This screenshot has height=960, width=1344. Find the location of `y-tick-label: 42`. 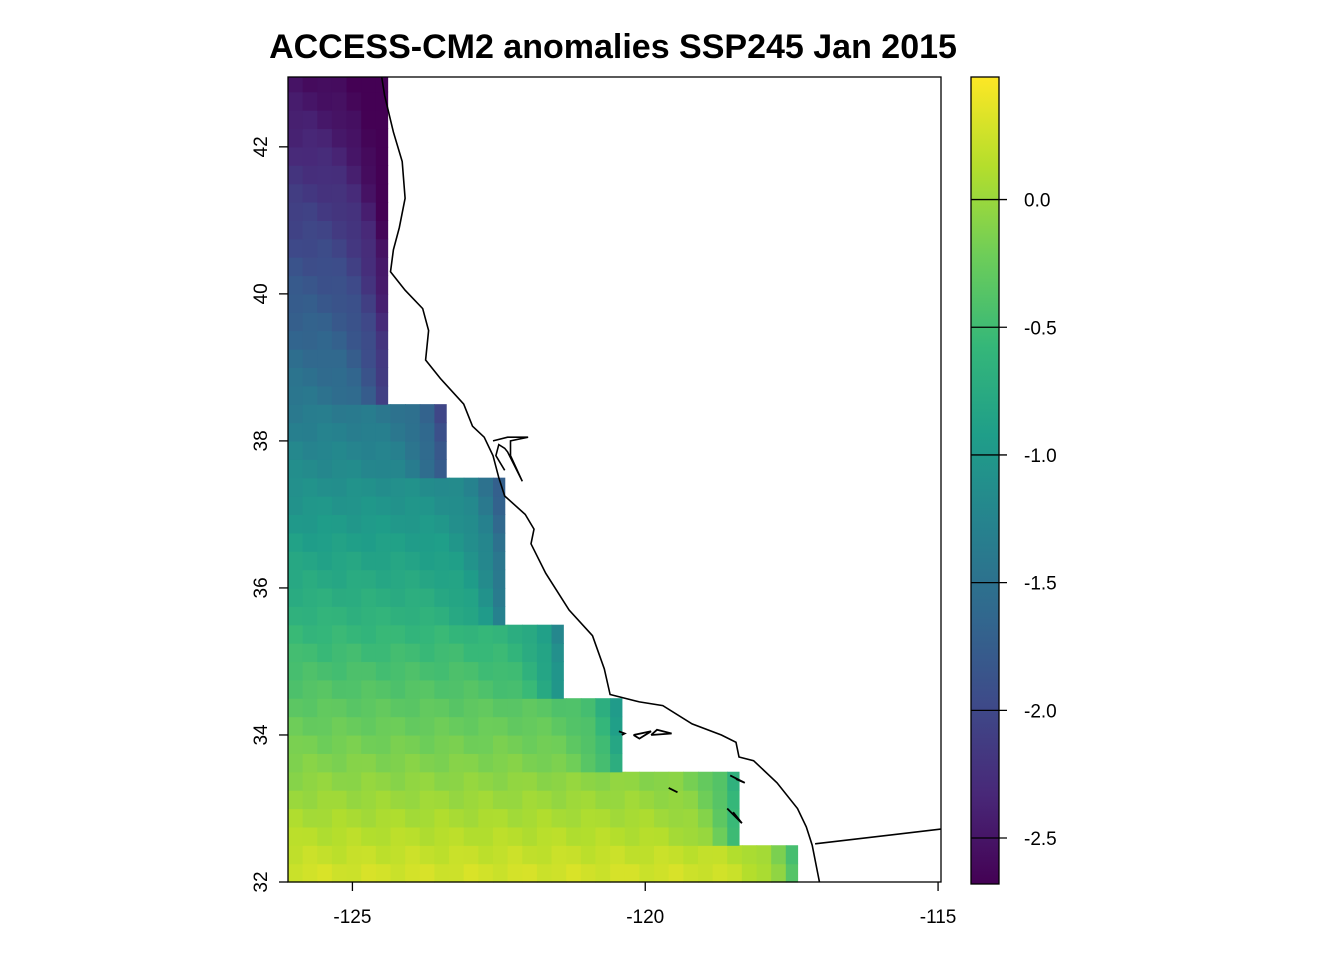

y-tick-label: 42 is located at coordinates (261, 146).